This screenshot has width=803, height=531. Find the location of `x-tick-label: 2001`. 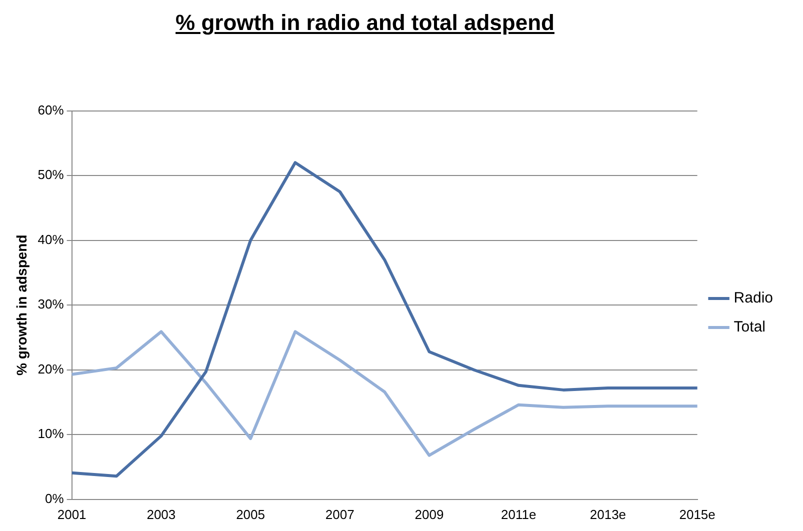

x-tick-label: 2001 is located at coordinates (71, 514).